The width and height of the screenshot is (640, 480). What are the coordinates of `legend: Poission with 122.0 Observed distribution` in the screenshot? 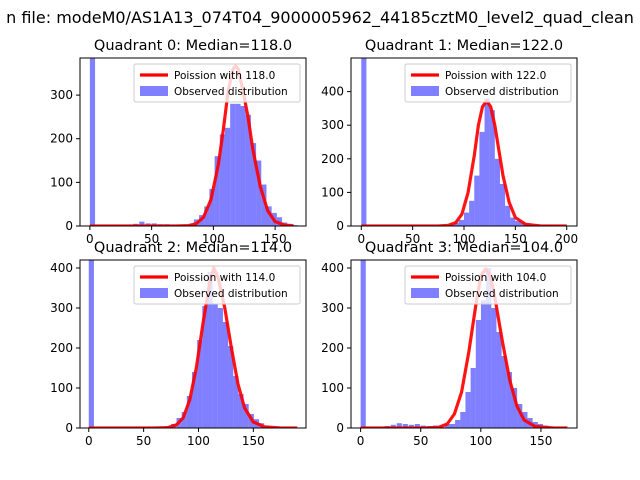 It's located at (488, 83).